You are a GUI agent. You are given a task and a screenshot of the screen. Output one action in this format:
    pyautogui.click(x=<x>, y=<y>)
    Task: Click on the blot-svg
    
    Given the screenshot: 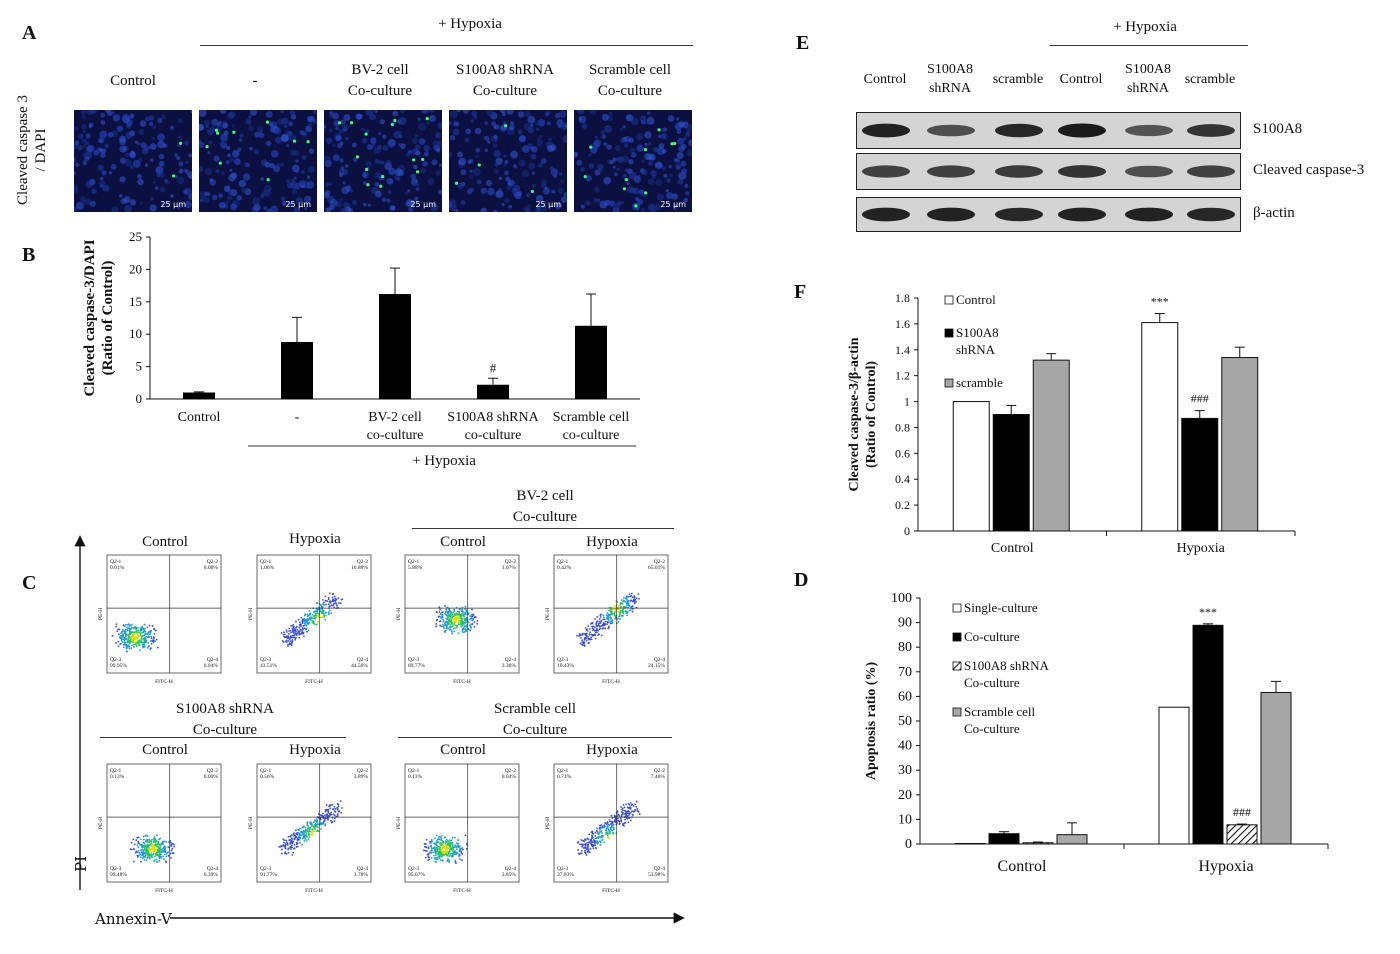 What is the action you would take?
    pyautogui.click(x=1048, y=214)
    